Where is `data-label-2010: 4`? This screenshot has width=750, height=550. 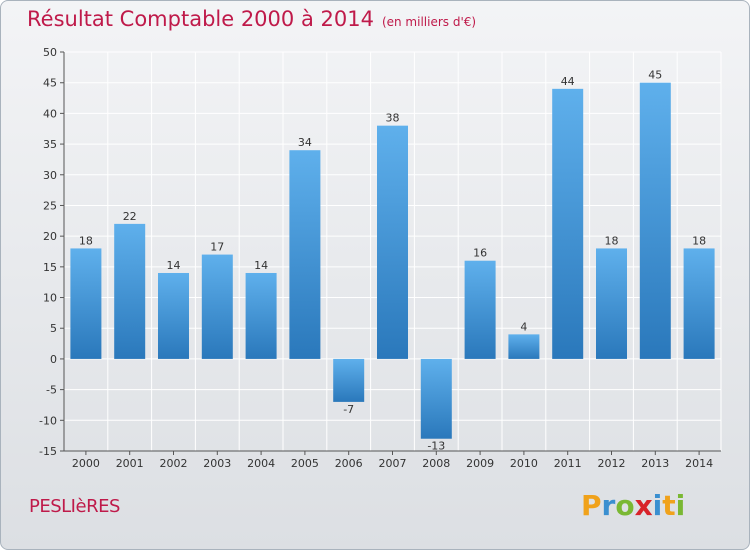
data-label-2010: 4 is located at coordinates (523, 326).